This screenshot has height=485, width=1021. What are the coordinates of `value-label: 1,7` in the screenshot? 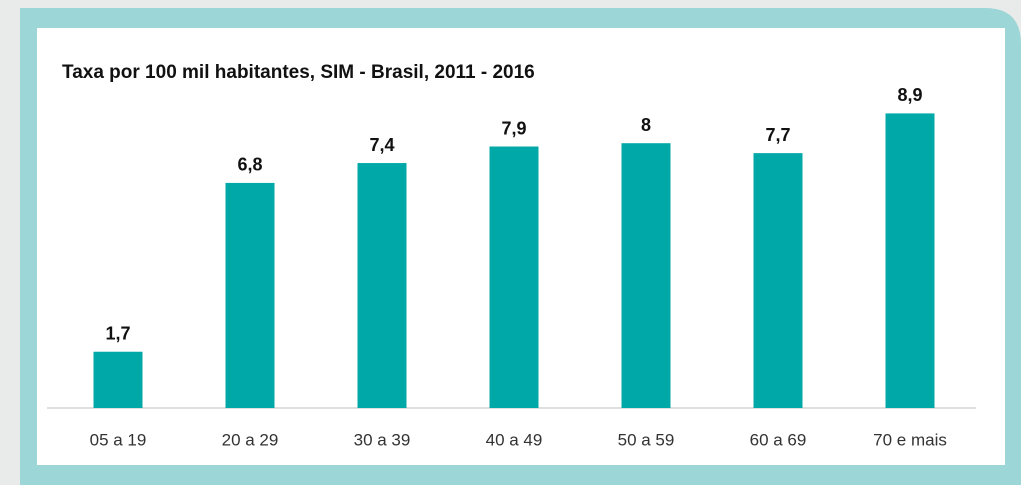 It's located at (117, 333).